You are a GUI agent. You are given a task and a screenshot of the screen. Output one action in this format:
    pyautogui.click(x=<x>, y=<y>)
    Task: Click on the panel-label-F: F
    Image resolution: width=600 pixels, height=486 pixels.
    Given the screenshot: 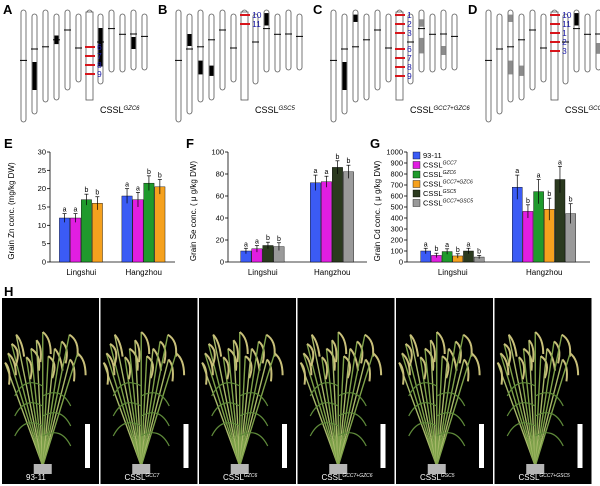 What is the action you would take?
    pyautogui.click(x=190, y=143)
    